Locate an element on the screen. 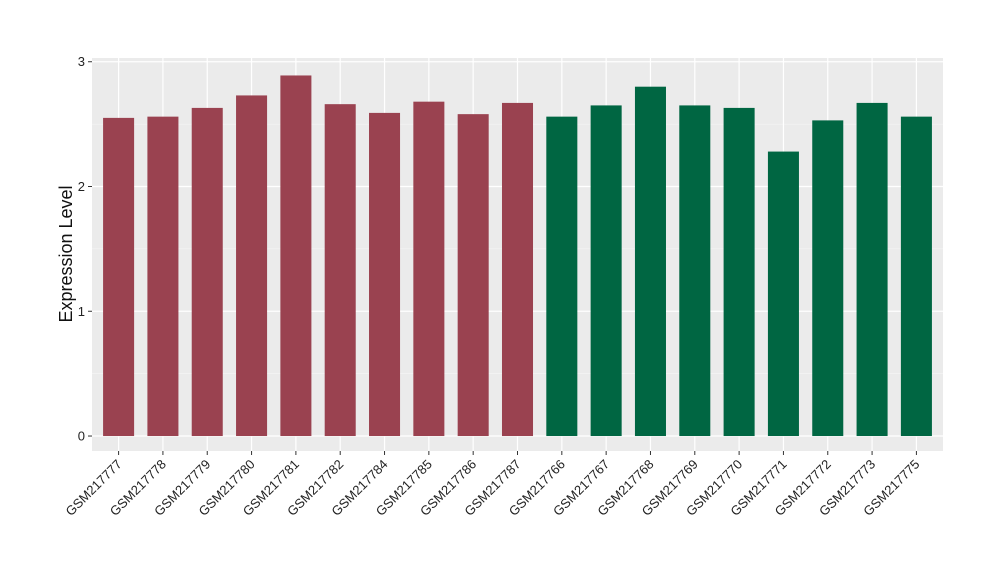 The image size is (1000, 580). bar-GSM217767 is located at coordinates (606, 271).